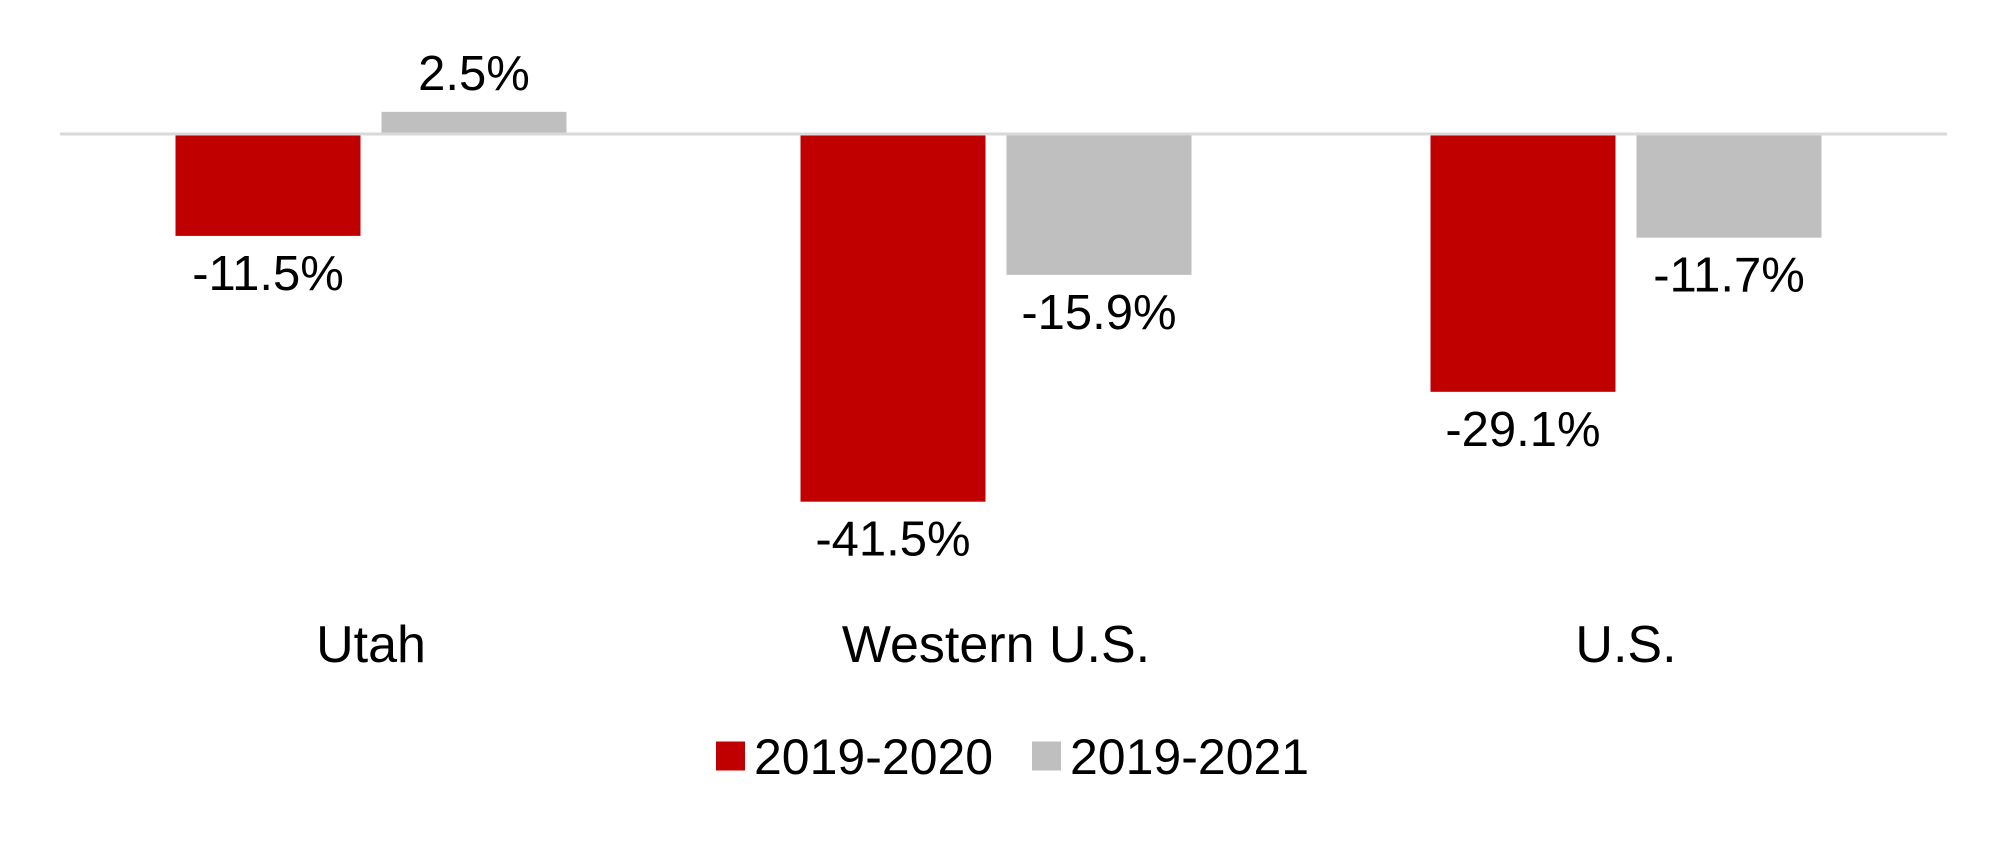 Image resolution: width=2007 pixels, height=841 pixels. What do you see at coordinates (1189, 757) in the screenshot?
I see `legend-label-2: 2019-2021` at bounding box center [1189, 757].